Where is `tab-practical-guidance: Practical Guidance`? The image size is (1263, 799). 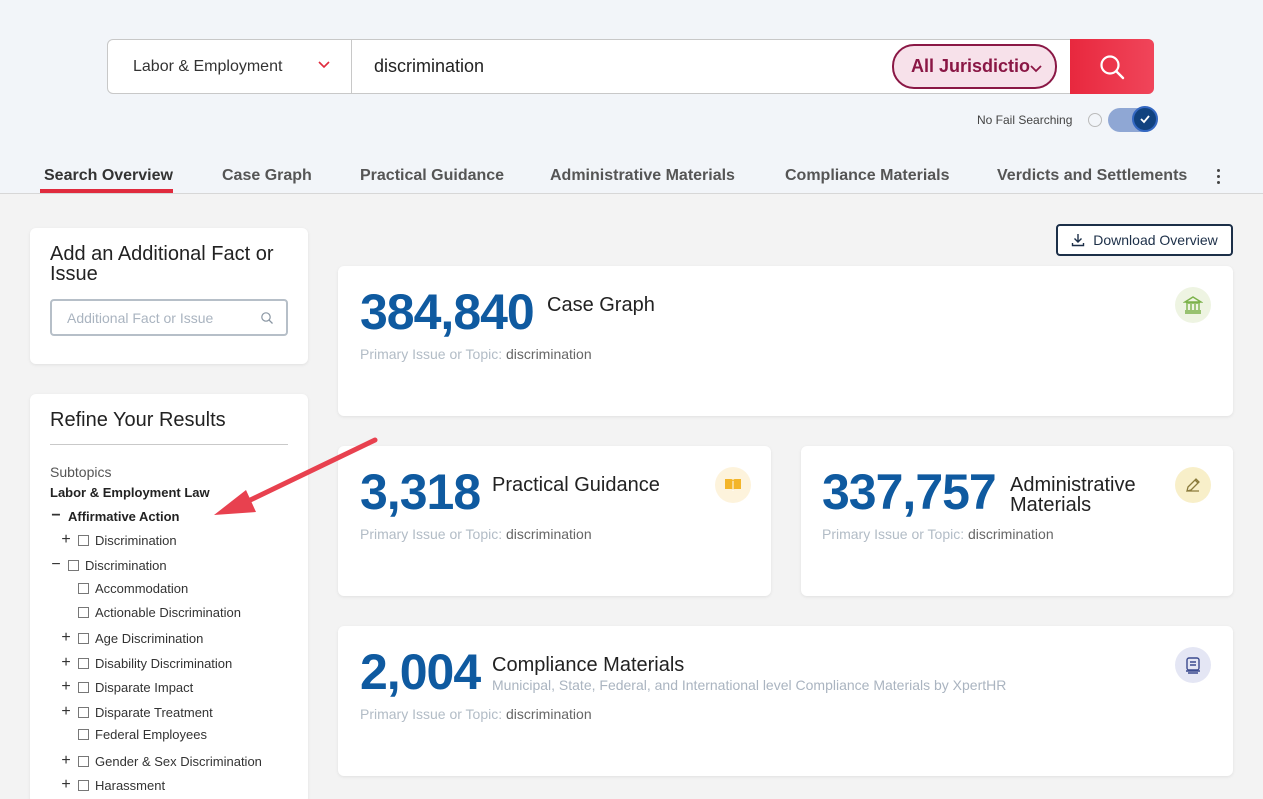
tab-practical-guidance: Practical Guidance is located at coordinates (432, 175).